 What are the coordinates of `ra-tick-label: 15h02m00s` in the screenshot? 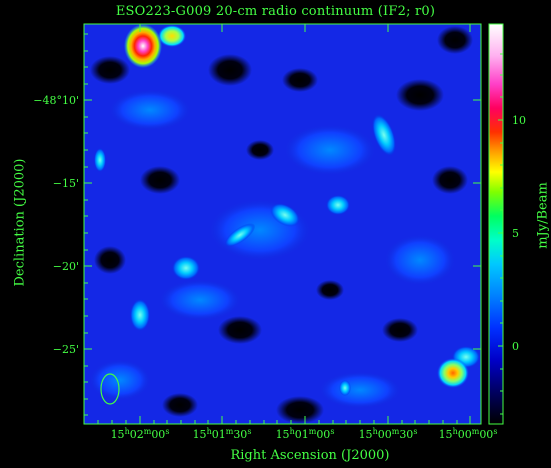 It's located at (140, 434).